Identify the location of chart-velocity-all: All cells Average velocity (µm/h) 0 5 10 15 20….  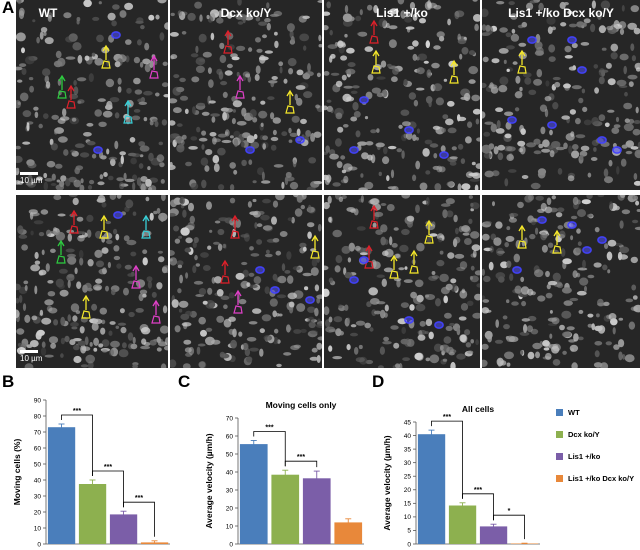
(461, 476).